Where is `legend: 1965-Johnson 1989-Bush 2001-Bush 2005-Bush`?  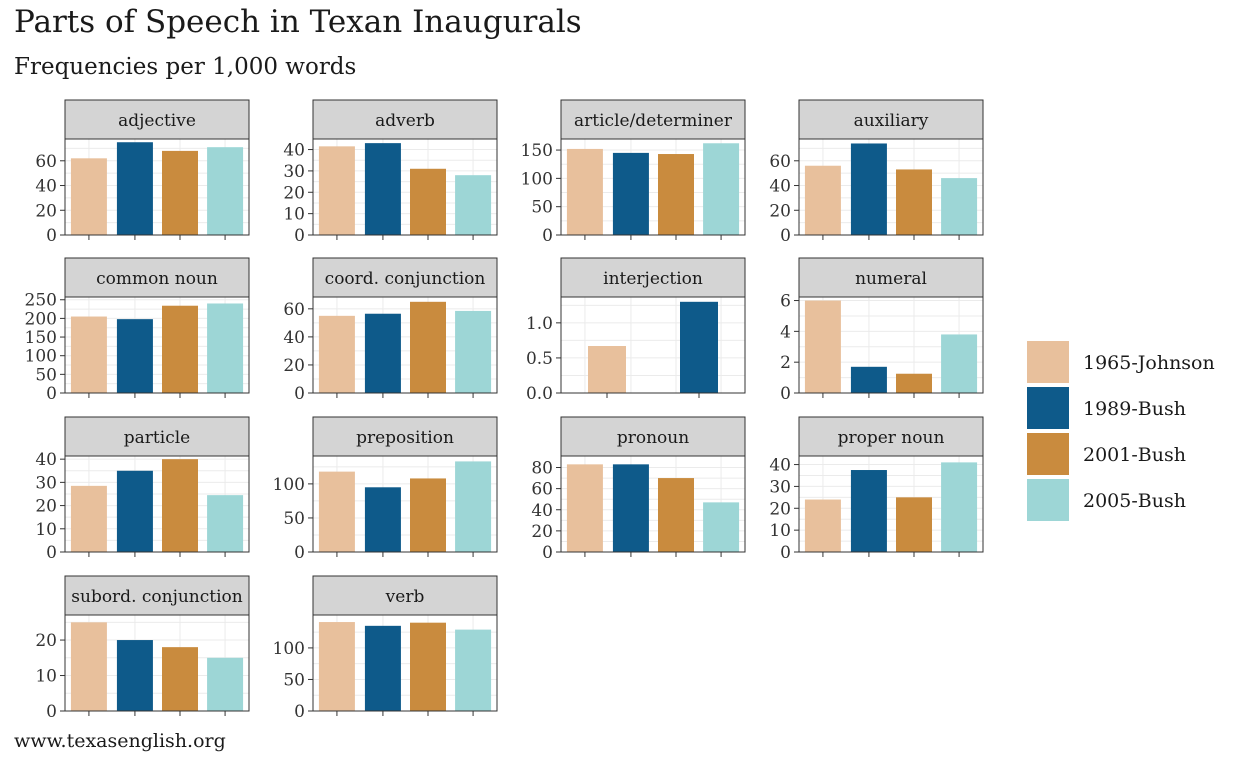 legend: 1965-Johnson 1989-Bush 2001-Bush 2005-Bush is located at coordinates (1121, 431).